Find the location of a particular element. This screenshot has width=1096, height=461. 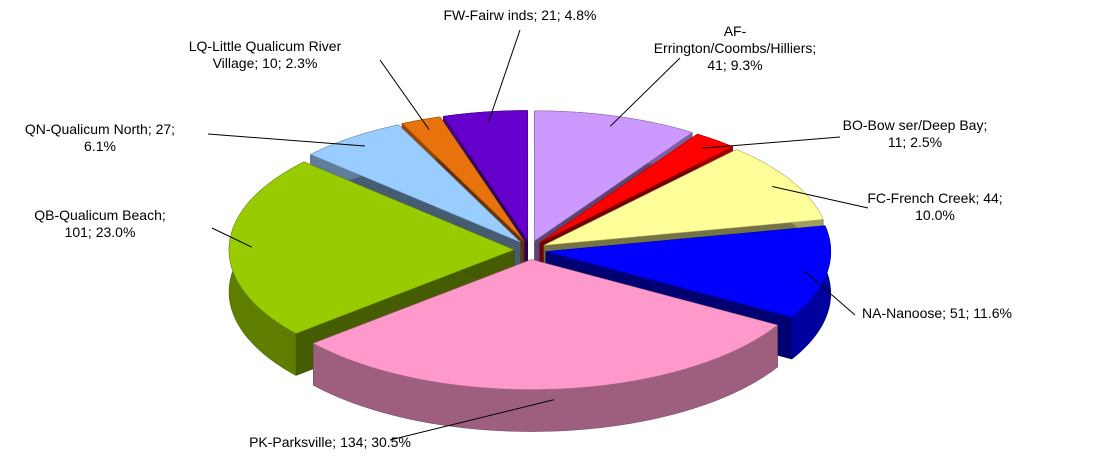

slice-label: FW-Fairw inds; 21; 4.8% is located at coordinates (519, 15).